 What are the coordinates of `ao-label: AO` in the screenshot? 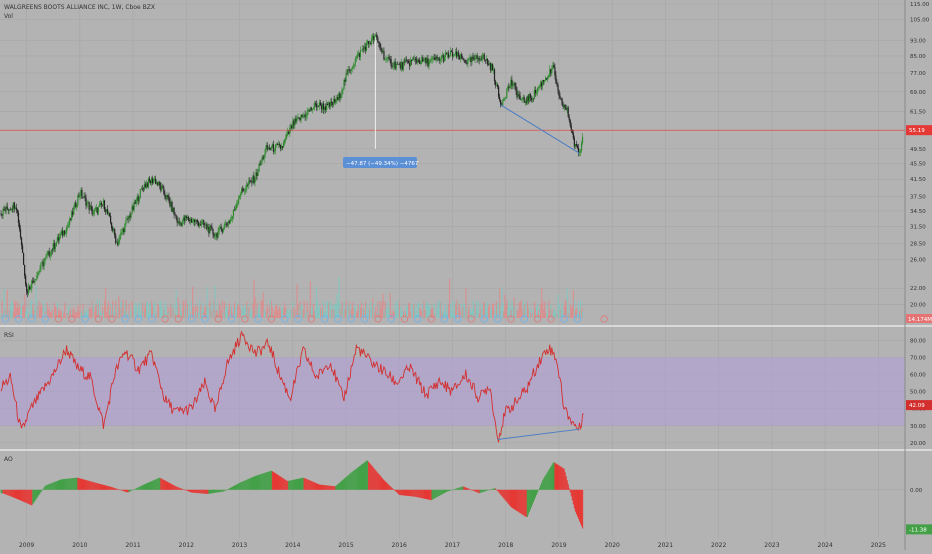 It's located at (8, 459).